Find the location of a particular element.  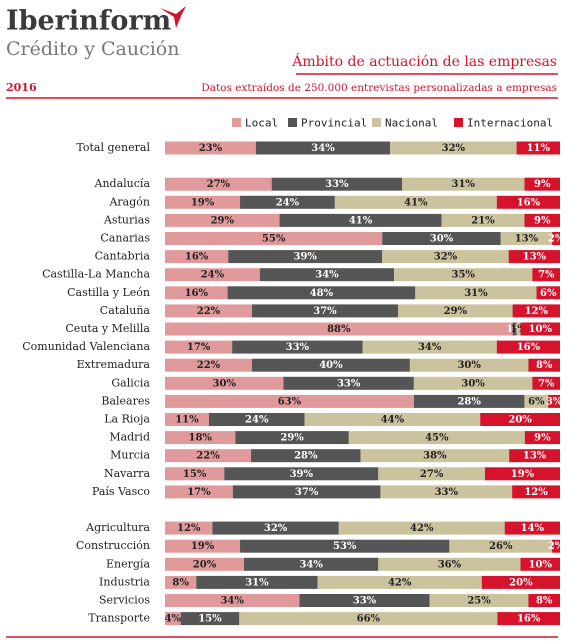

value-label: 1% is located at coordinates (518, 329).